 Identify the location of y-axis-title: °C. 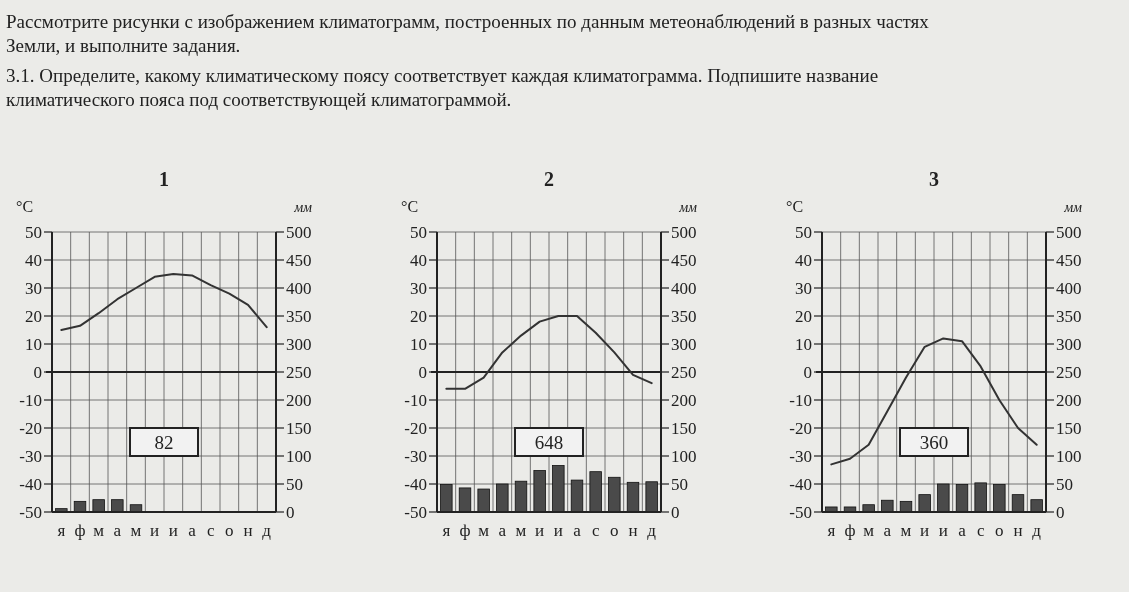
(25, 206).